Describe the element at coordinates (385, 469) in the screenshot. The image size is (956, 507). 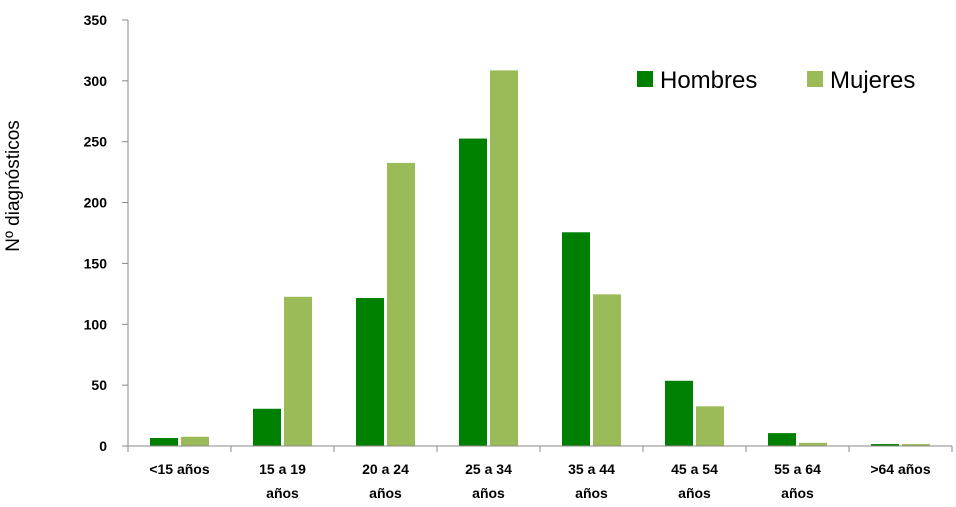
I see `x-tick-label: 20 a 24` at that location.